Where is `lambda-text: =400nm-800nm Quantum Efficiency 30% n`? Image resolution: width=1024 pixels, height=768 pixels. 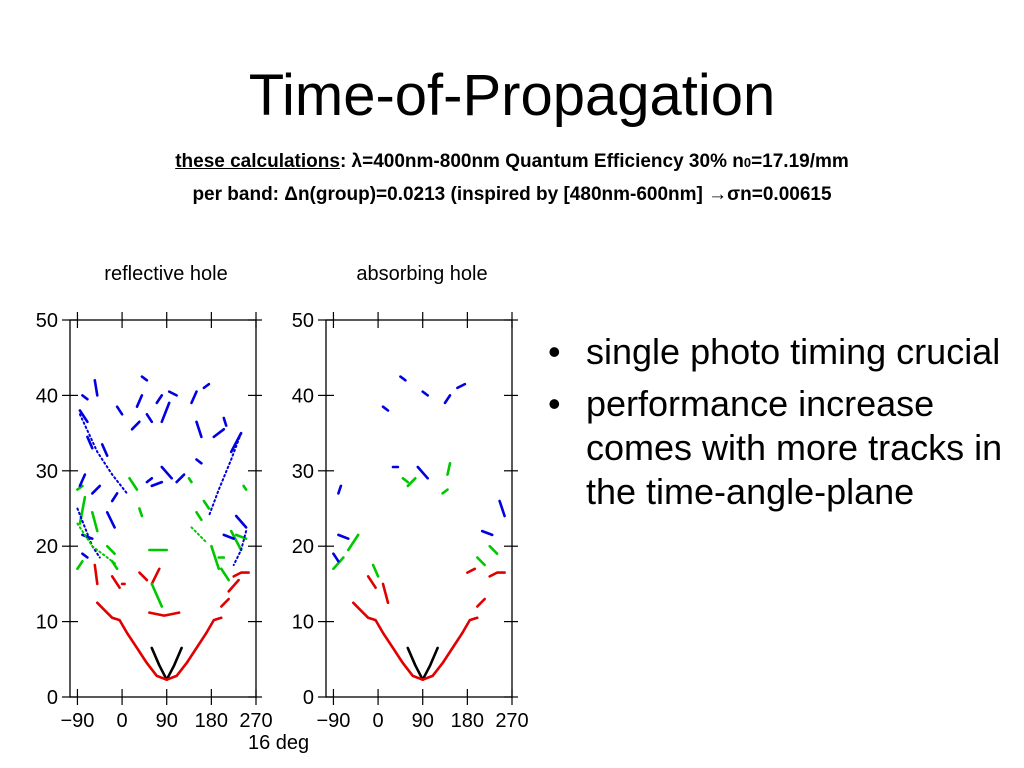
lambda-text: =400nm-800nm Quantum Efficiency 30% n is located at coordinates (553, 161).